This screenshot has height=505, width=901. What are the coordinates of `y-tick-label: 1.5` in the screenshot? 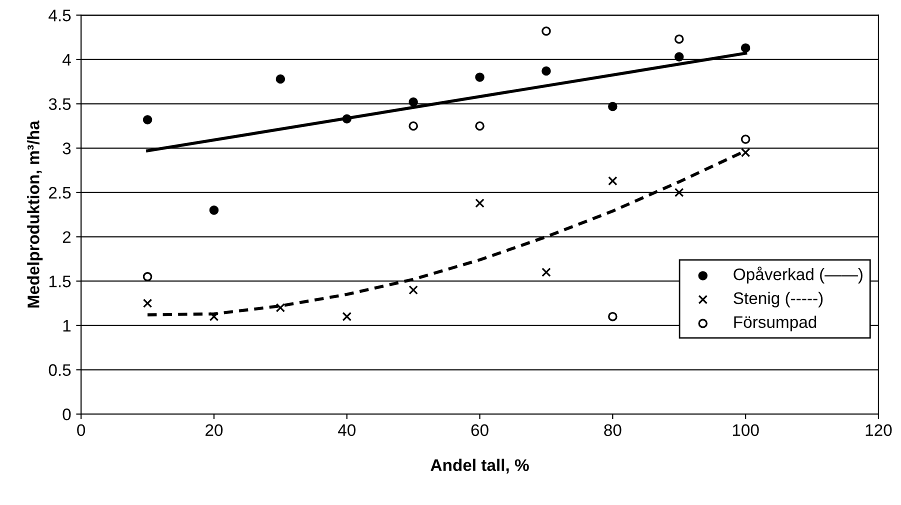 It's located at (60, 282).